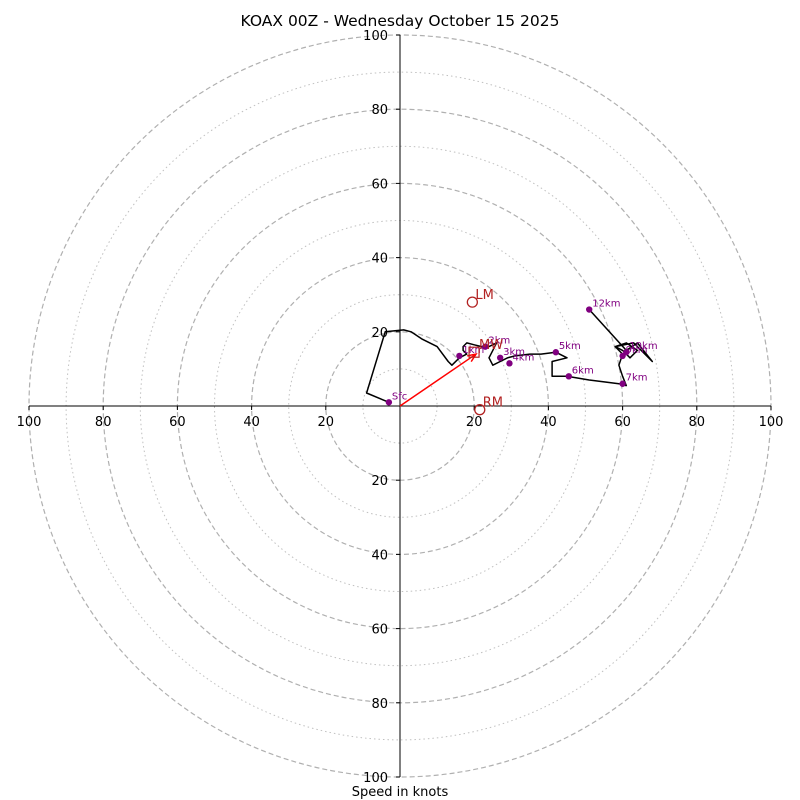 This screenshot has height=800, width=800. I want to click on y-tick-label: 20, so click(379, 481).